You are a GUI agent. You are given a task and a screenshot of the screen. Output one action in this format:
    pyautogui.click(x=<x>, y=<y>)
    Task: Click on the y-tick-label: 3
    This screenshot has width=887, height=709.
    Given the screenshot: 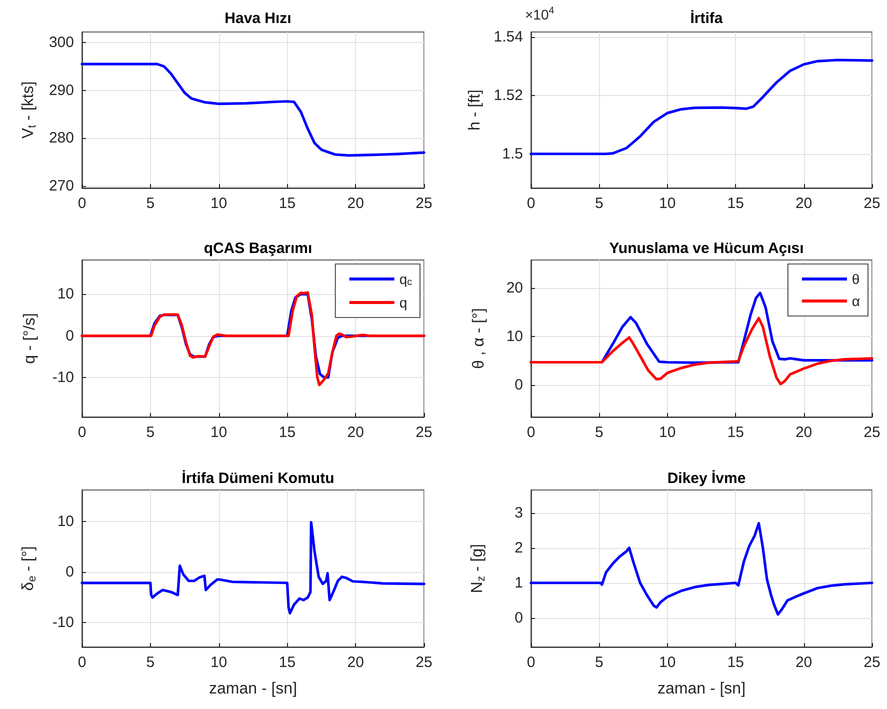 What is the action you would take?
    pyautogui.click(x=518, y=513)
    